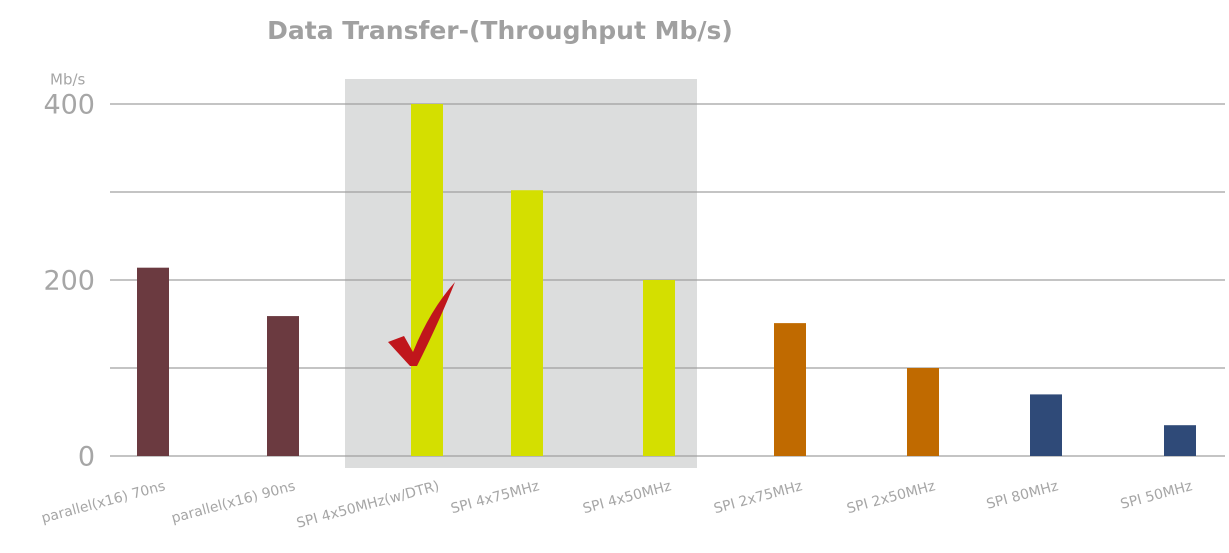 This screenshot has height=553, width=1229. What do you see at coordinates (86, 457) in the screenshot?
I see `y-tick-label: 0` at bounding box center [86, 457].